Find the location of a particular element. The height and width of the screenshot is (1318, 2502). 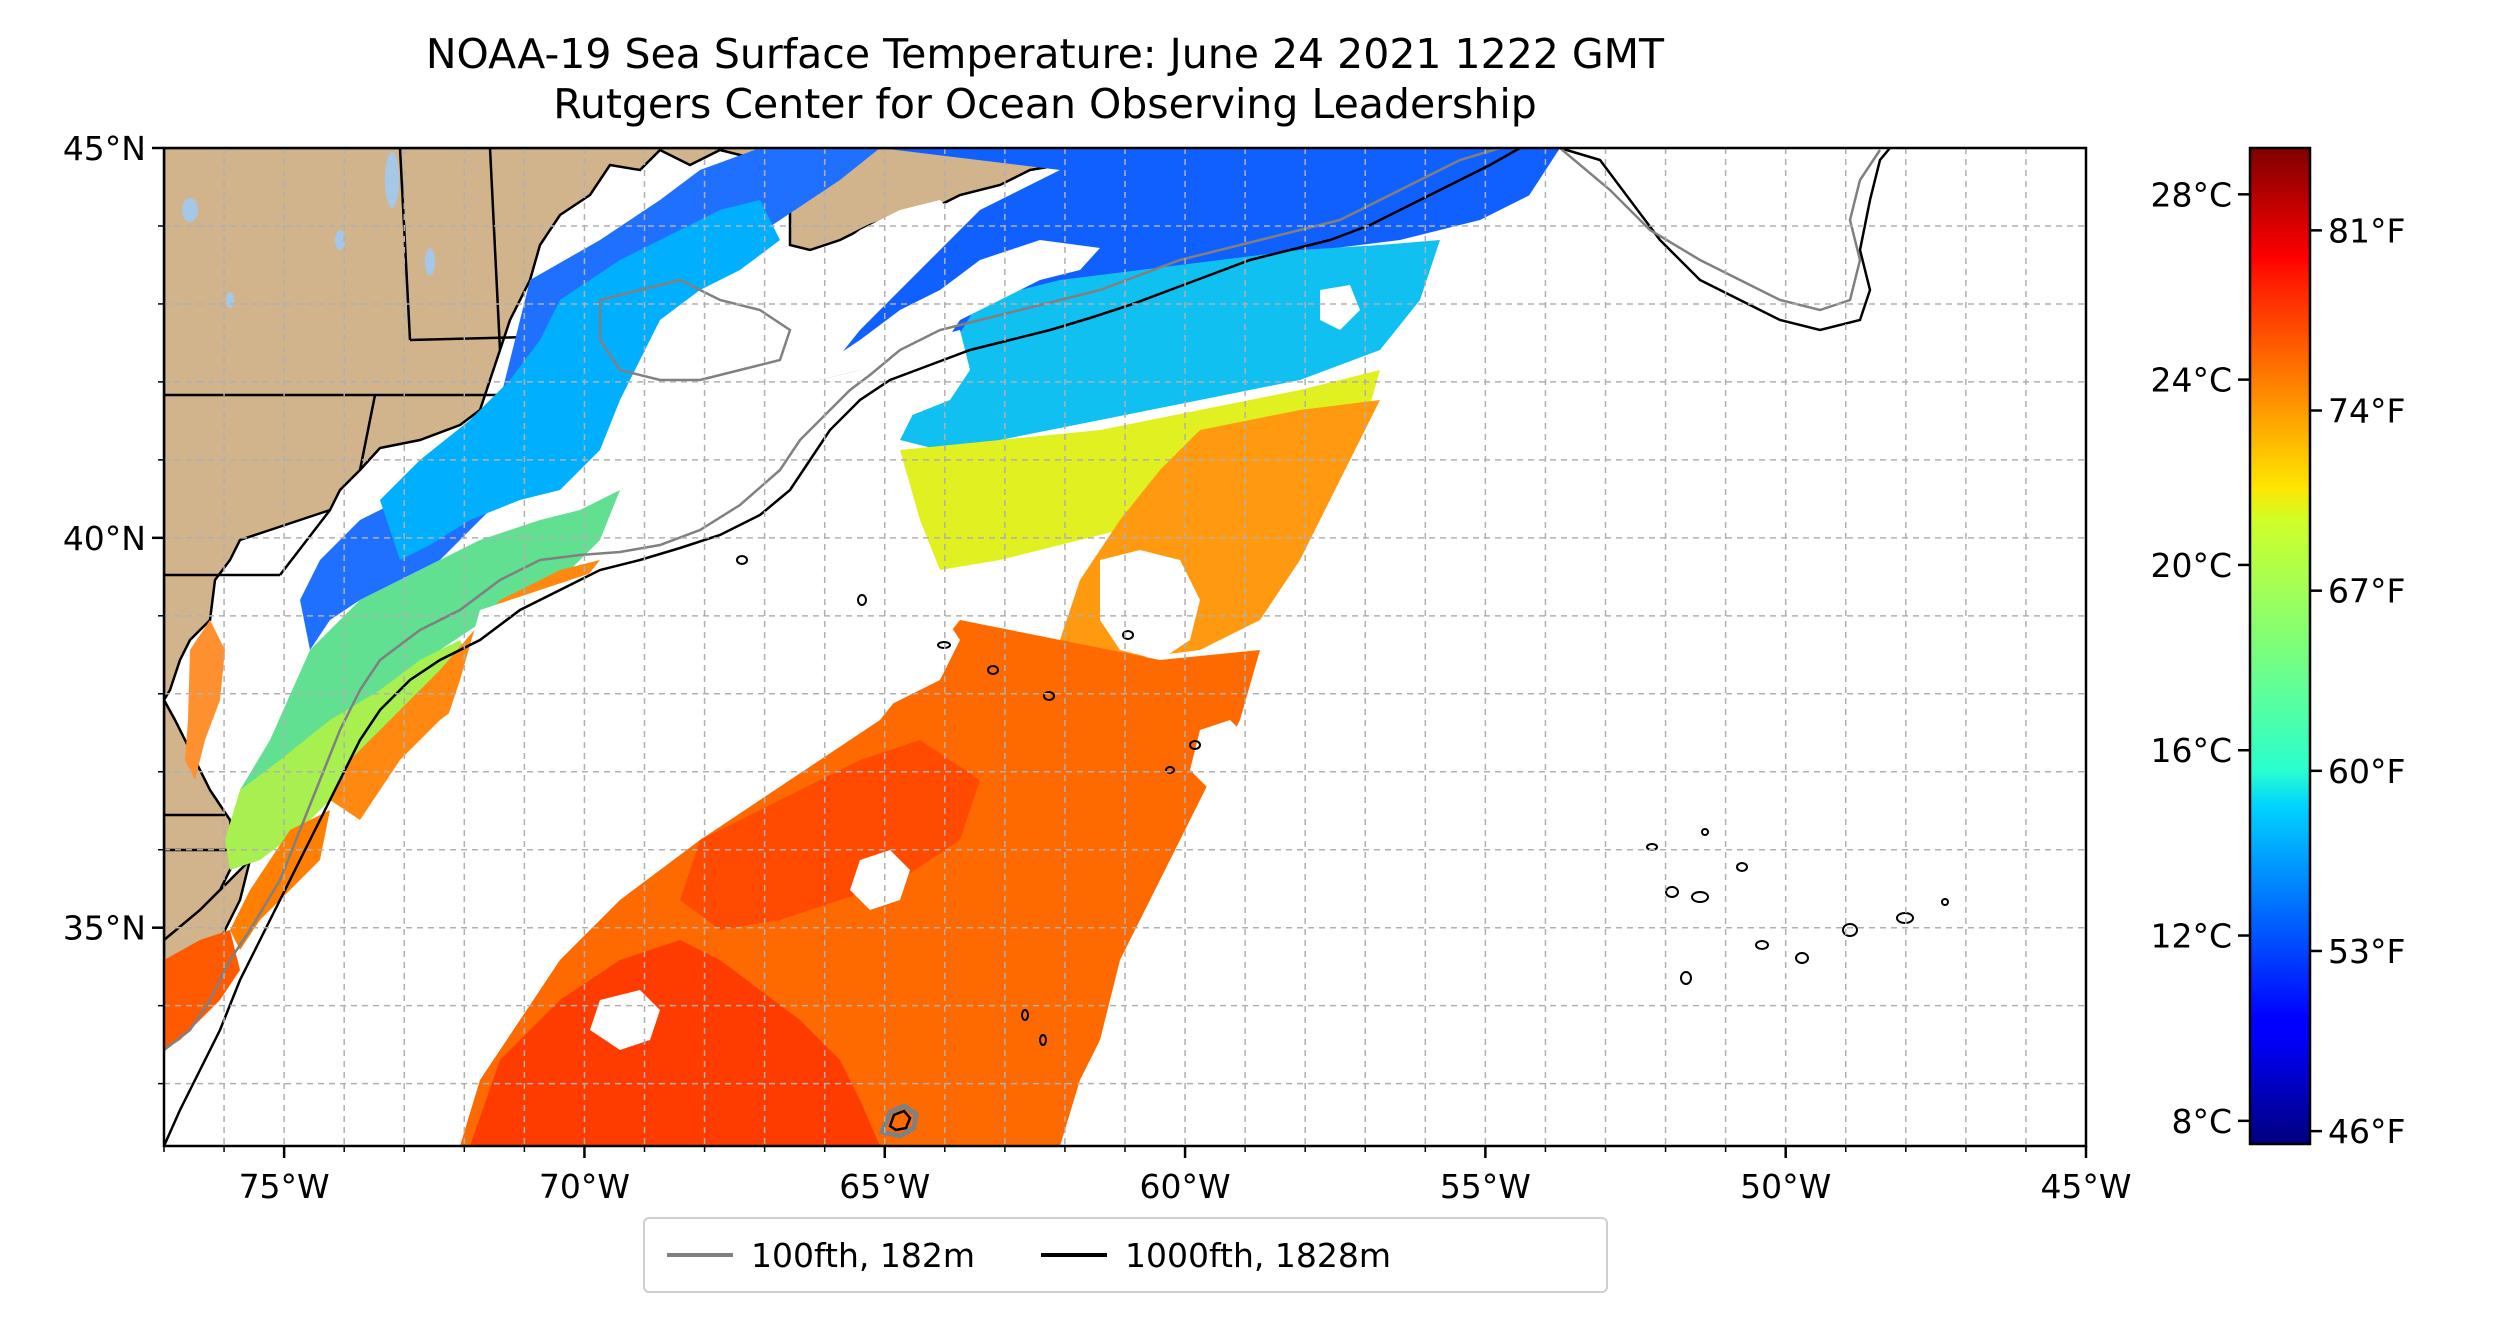

legend-item-1000fth: 1000fth, 1828m is located at coordinates (1205, 1255).